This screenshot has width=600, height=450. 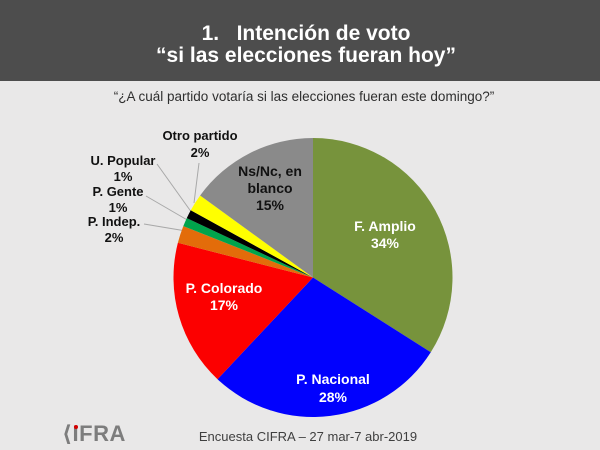 What do you see at coordinates (324, 347) in the screenshot?
I see `pie-slice-p-nacional` at bounding box center [324, 347].